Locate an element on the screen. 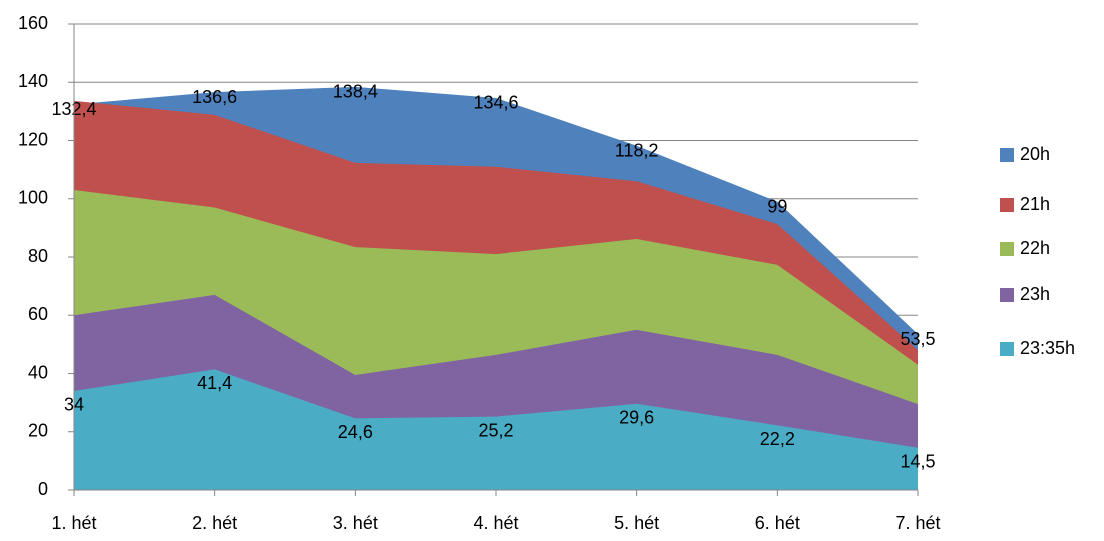  y-tick-label: 160 is located at coordinates (33, 23).